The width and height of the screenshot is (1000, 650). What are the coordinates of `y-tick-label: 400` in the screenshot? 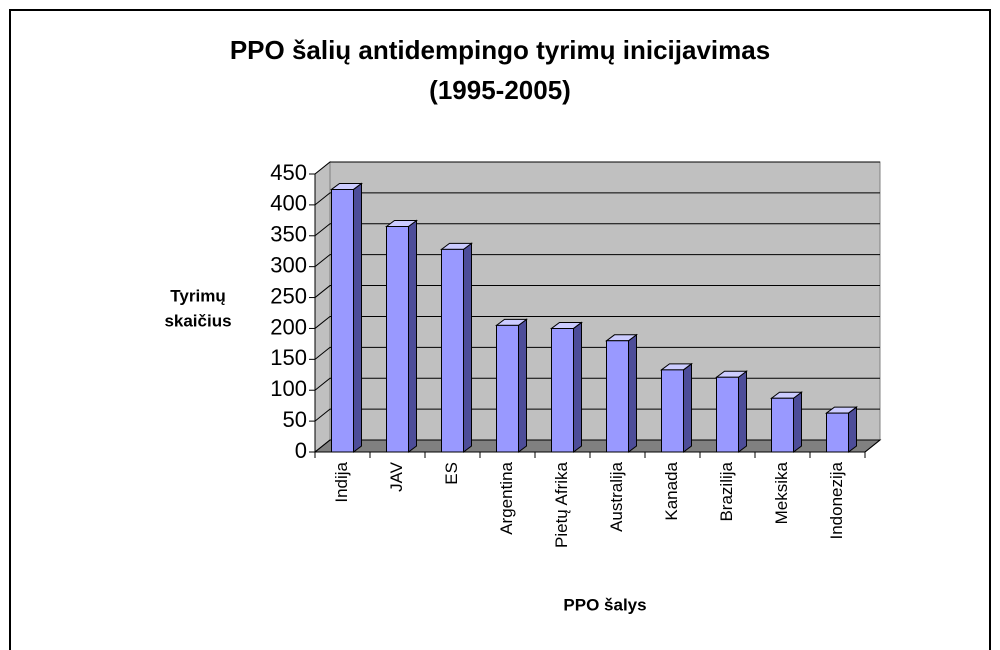 It's located at (288, 203).